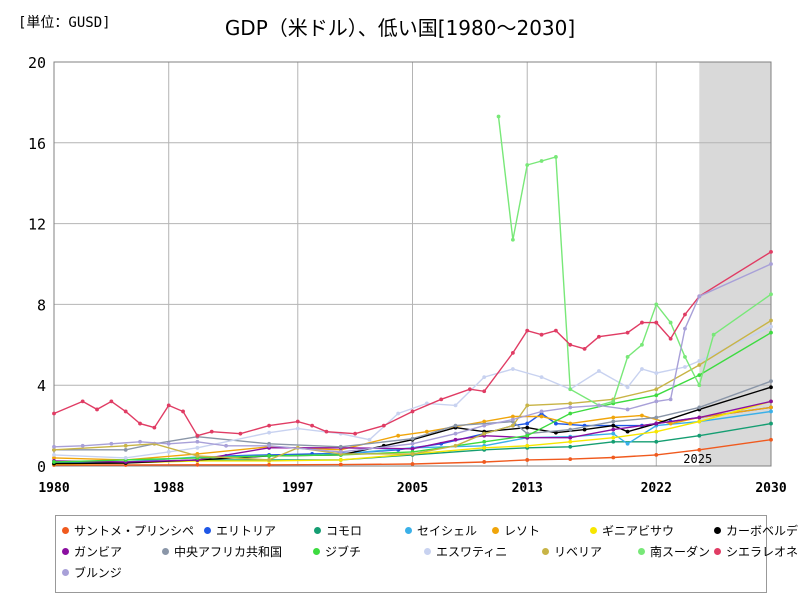  I want to click on legend-item: リベリア, so click(572, 551).